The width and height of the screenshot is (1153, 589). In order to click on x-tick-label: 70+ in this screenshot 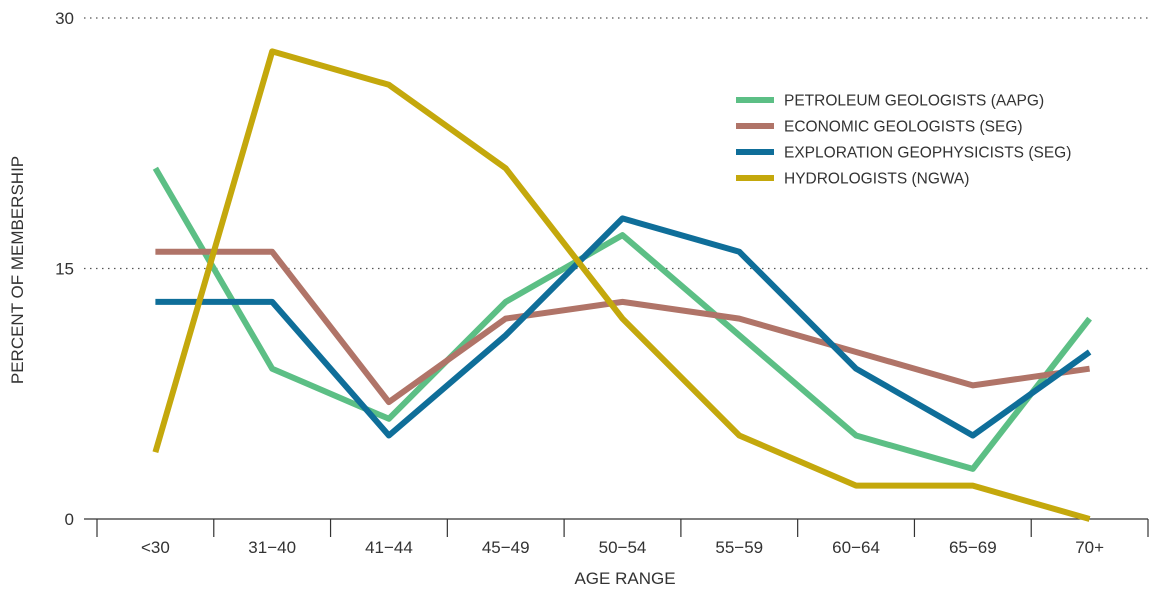, I will do `click(1089, 547)`.